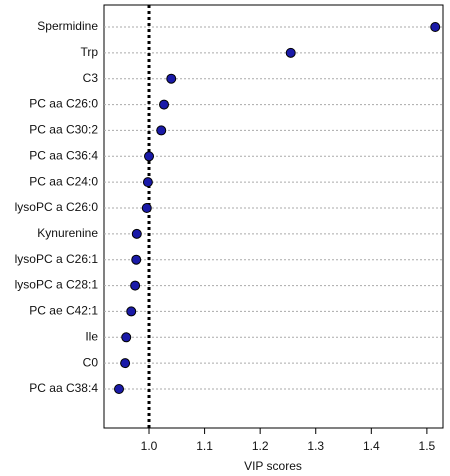 This screenshot has width=450, height=476. I want to click on x-axis-label: VIP scores, so click(273, 466).